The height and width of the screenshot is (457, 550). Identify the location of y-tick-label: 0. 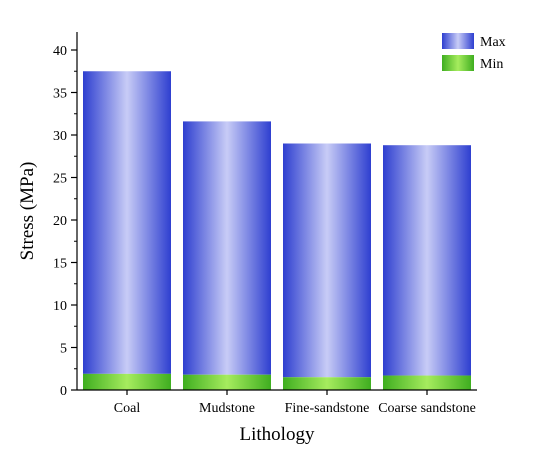
(63, 391).